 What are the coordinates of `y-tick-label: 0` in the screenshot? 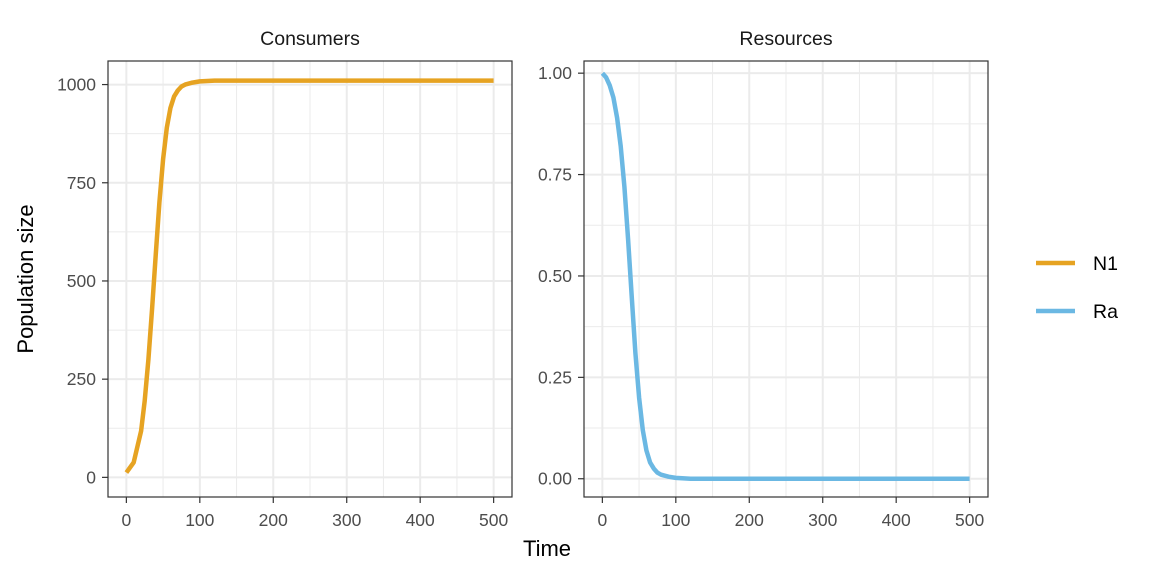 It's located at (91, 477).